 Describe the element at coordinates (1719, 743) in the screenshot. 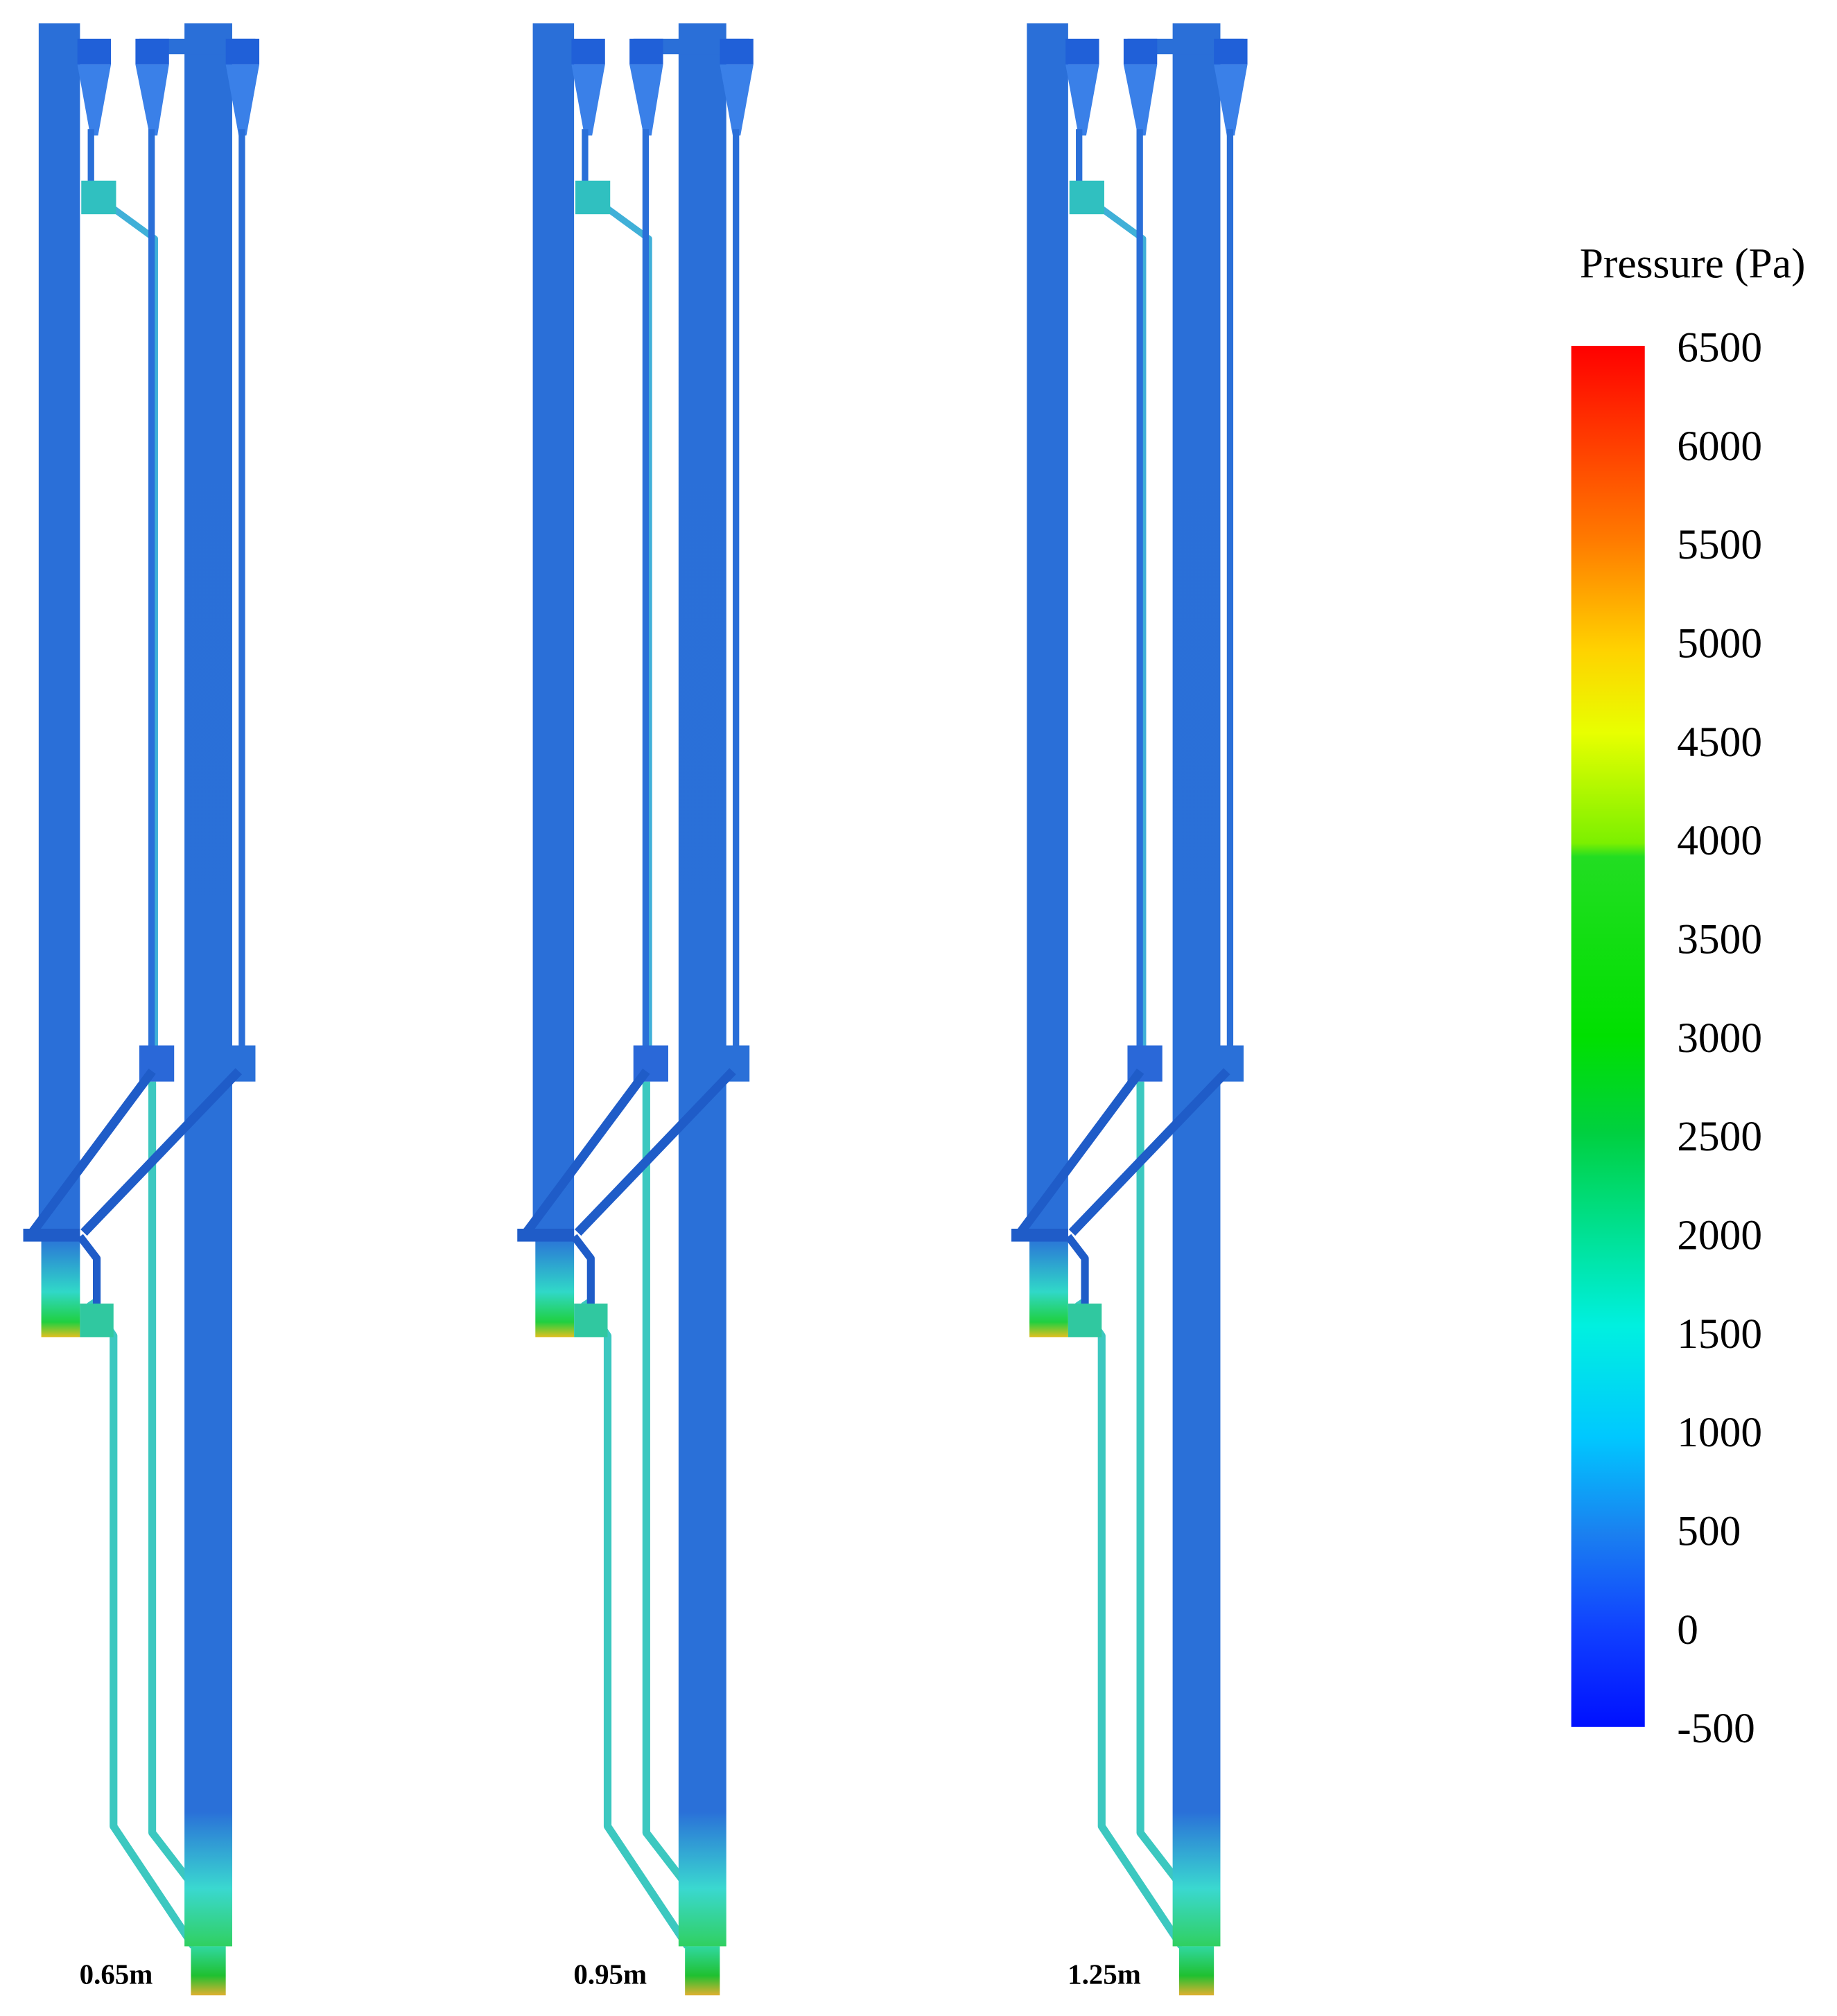

I see `colorbar-tick-label: 4500` at that location.